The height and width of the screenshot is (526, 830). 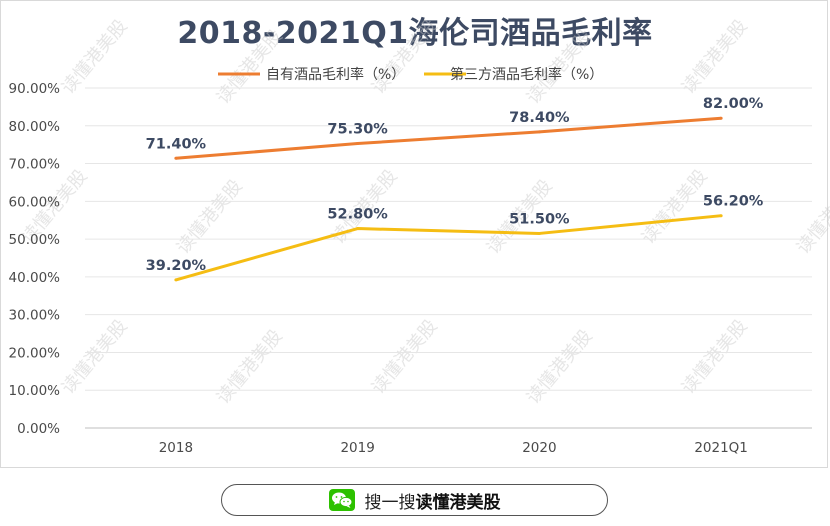 What do you see at coordinates (539, 118) in the screenshot?
I see `data-label: 78.40%` at bounding box center [539, 118].